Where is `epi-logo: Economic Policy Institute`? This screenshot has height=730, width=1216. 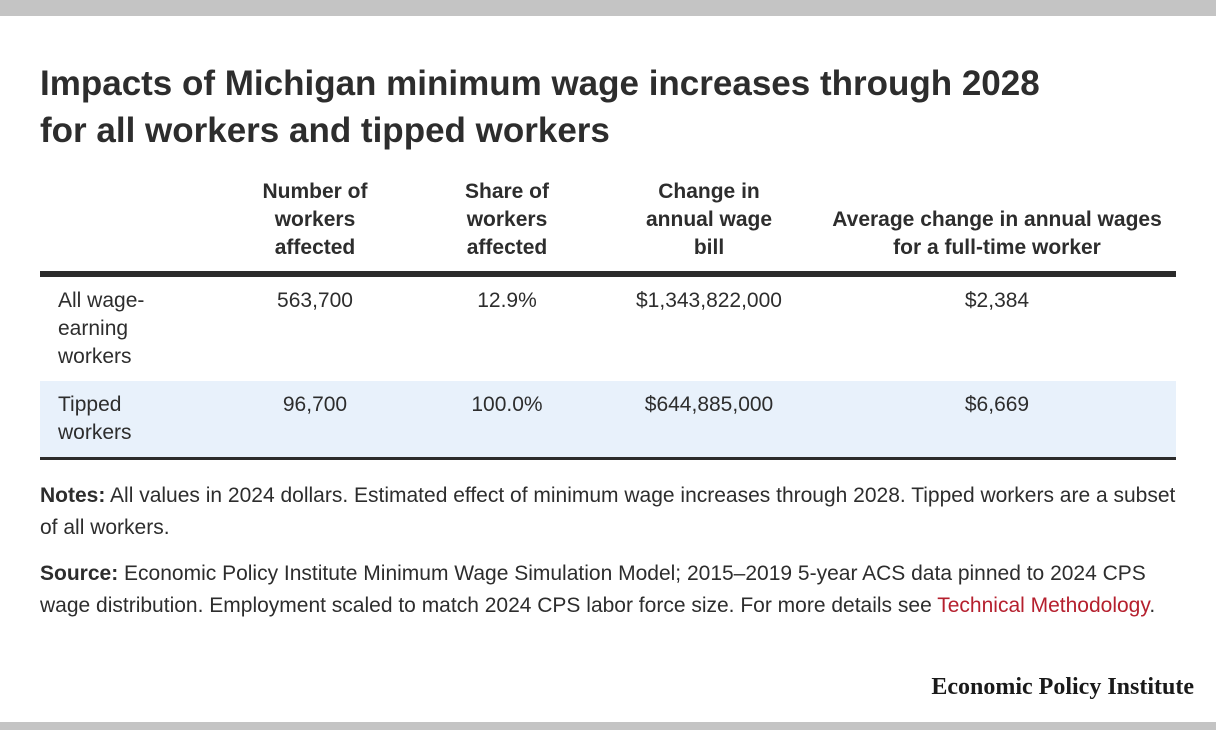
epi-logo: Economic Policy Institute is located at coordinates (1062, 687).